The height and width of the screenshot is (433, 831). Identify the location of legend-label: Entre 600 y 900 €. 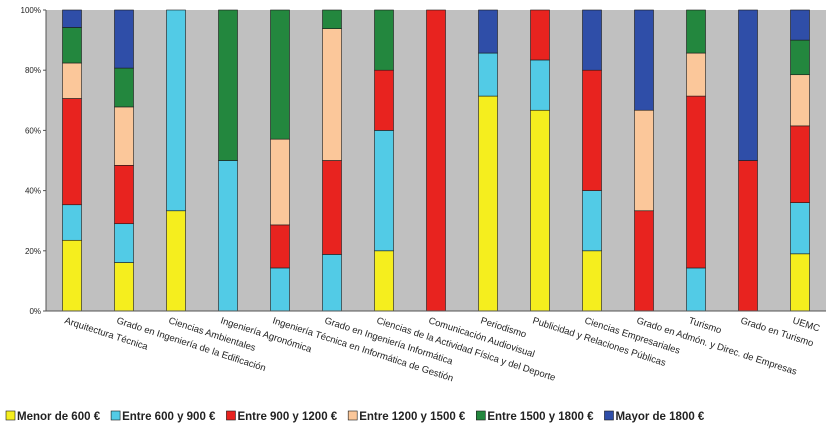
(169, 417).